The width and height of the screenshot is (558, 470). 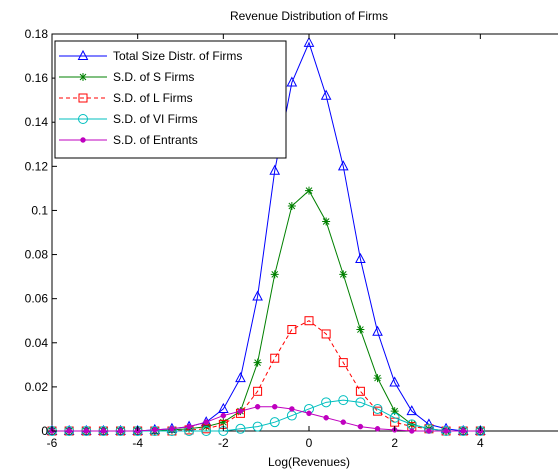 What do you see at coordinates (37, 122) in the screenshot?
I see `y-tick-label: 0.14` at bounding box center [37, 122].